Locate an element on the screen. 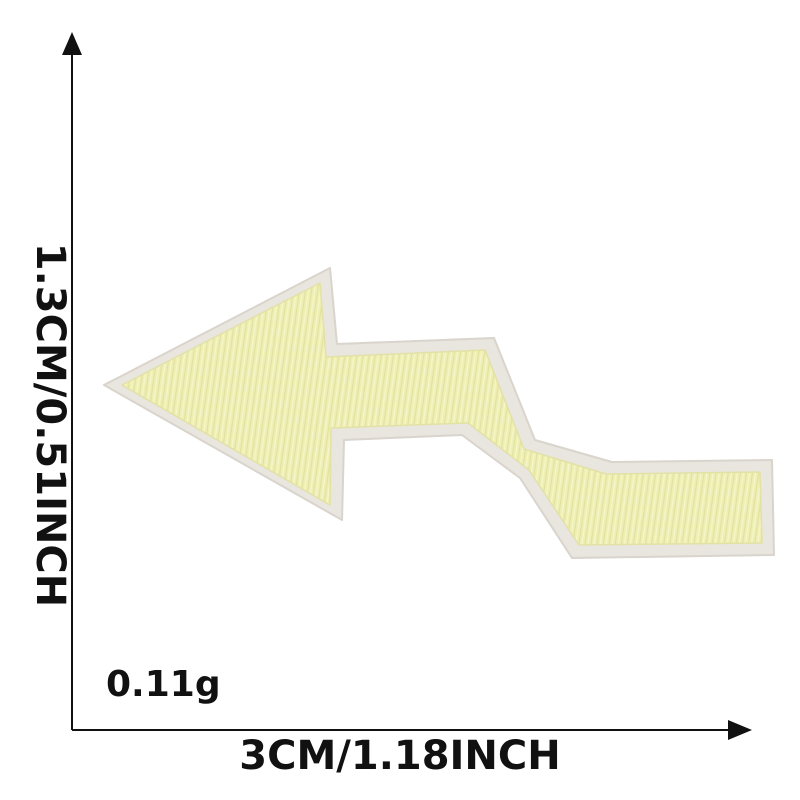 This screenshot has width=800, height=800. horizontal-dimension-axis is located at coordinates (412, 730).